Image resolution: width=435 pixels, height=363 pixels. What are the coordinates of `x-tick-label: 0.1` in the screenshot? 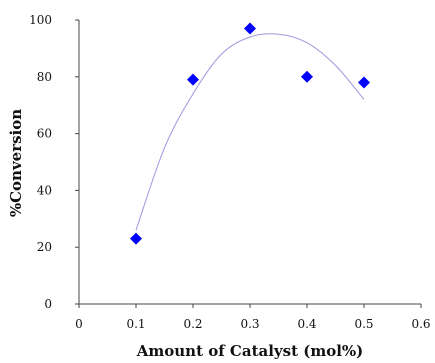 It's located at (135, 324).